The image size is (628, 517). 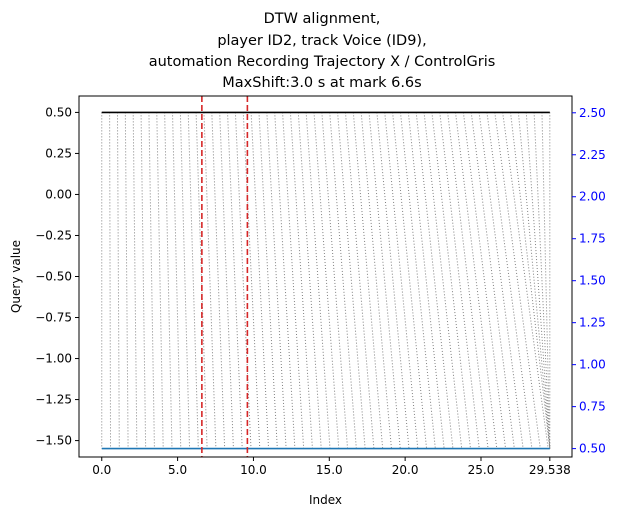 What do you see at coordinates (322, 19) in the screenshot?
I see `title-line-1: DTW alignment,` at bounding box center [322, 19].